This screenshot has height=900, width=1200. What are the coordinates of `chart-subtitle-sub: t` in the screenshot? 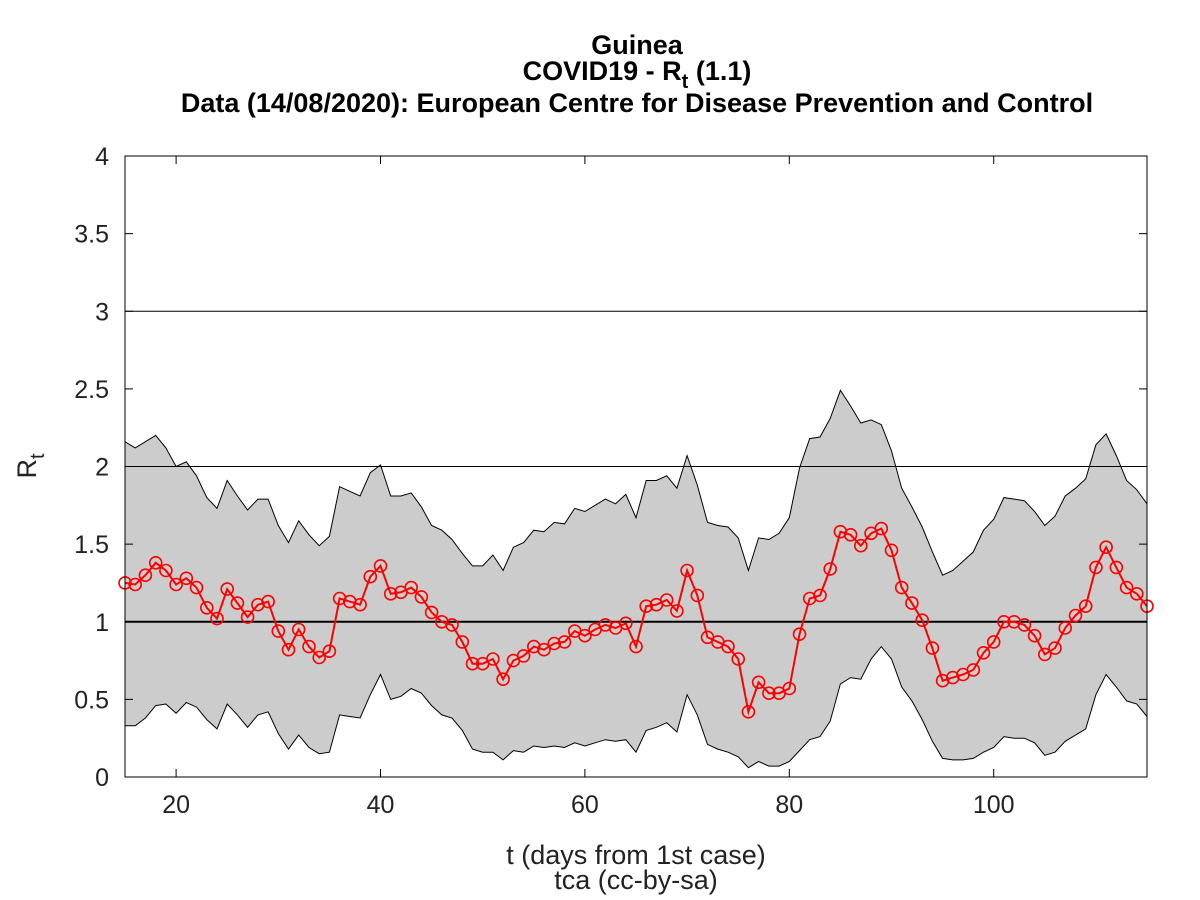 It's located at (685, 82).